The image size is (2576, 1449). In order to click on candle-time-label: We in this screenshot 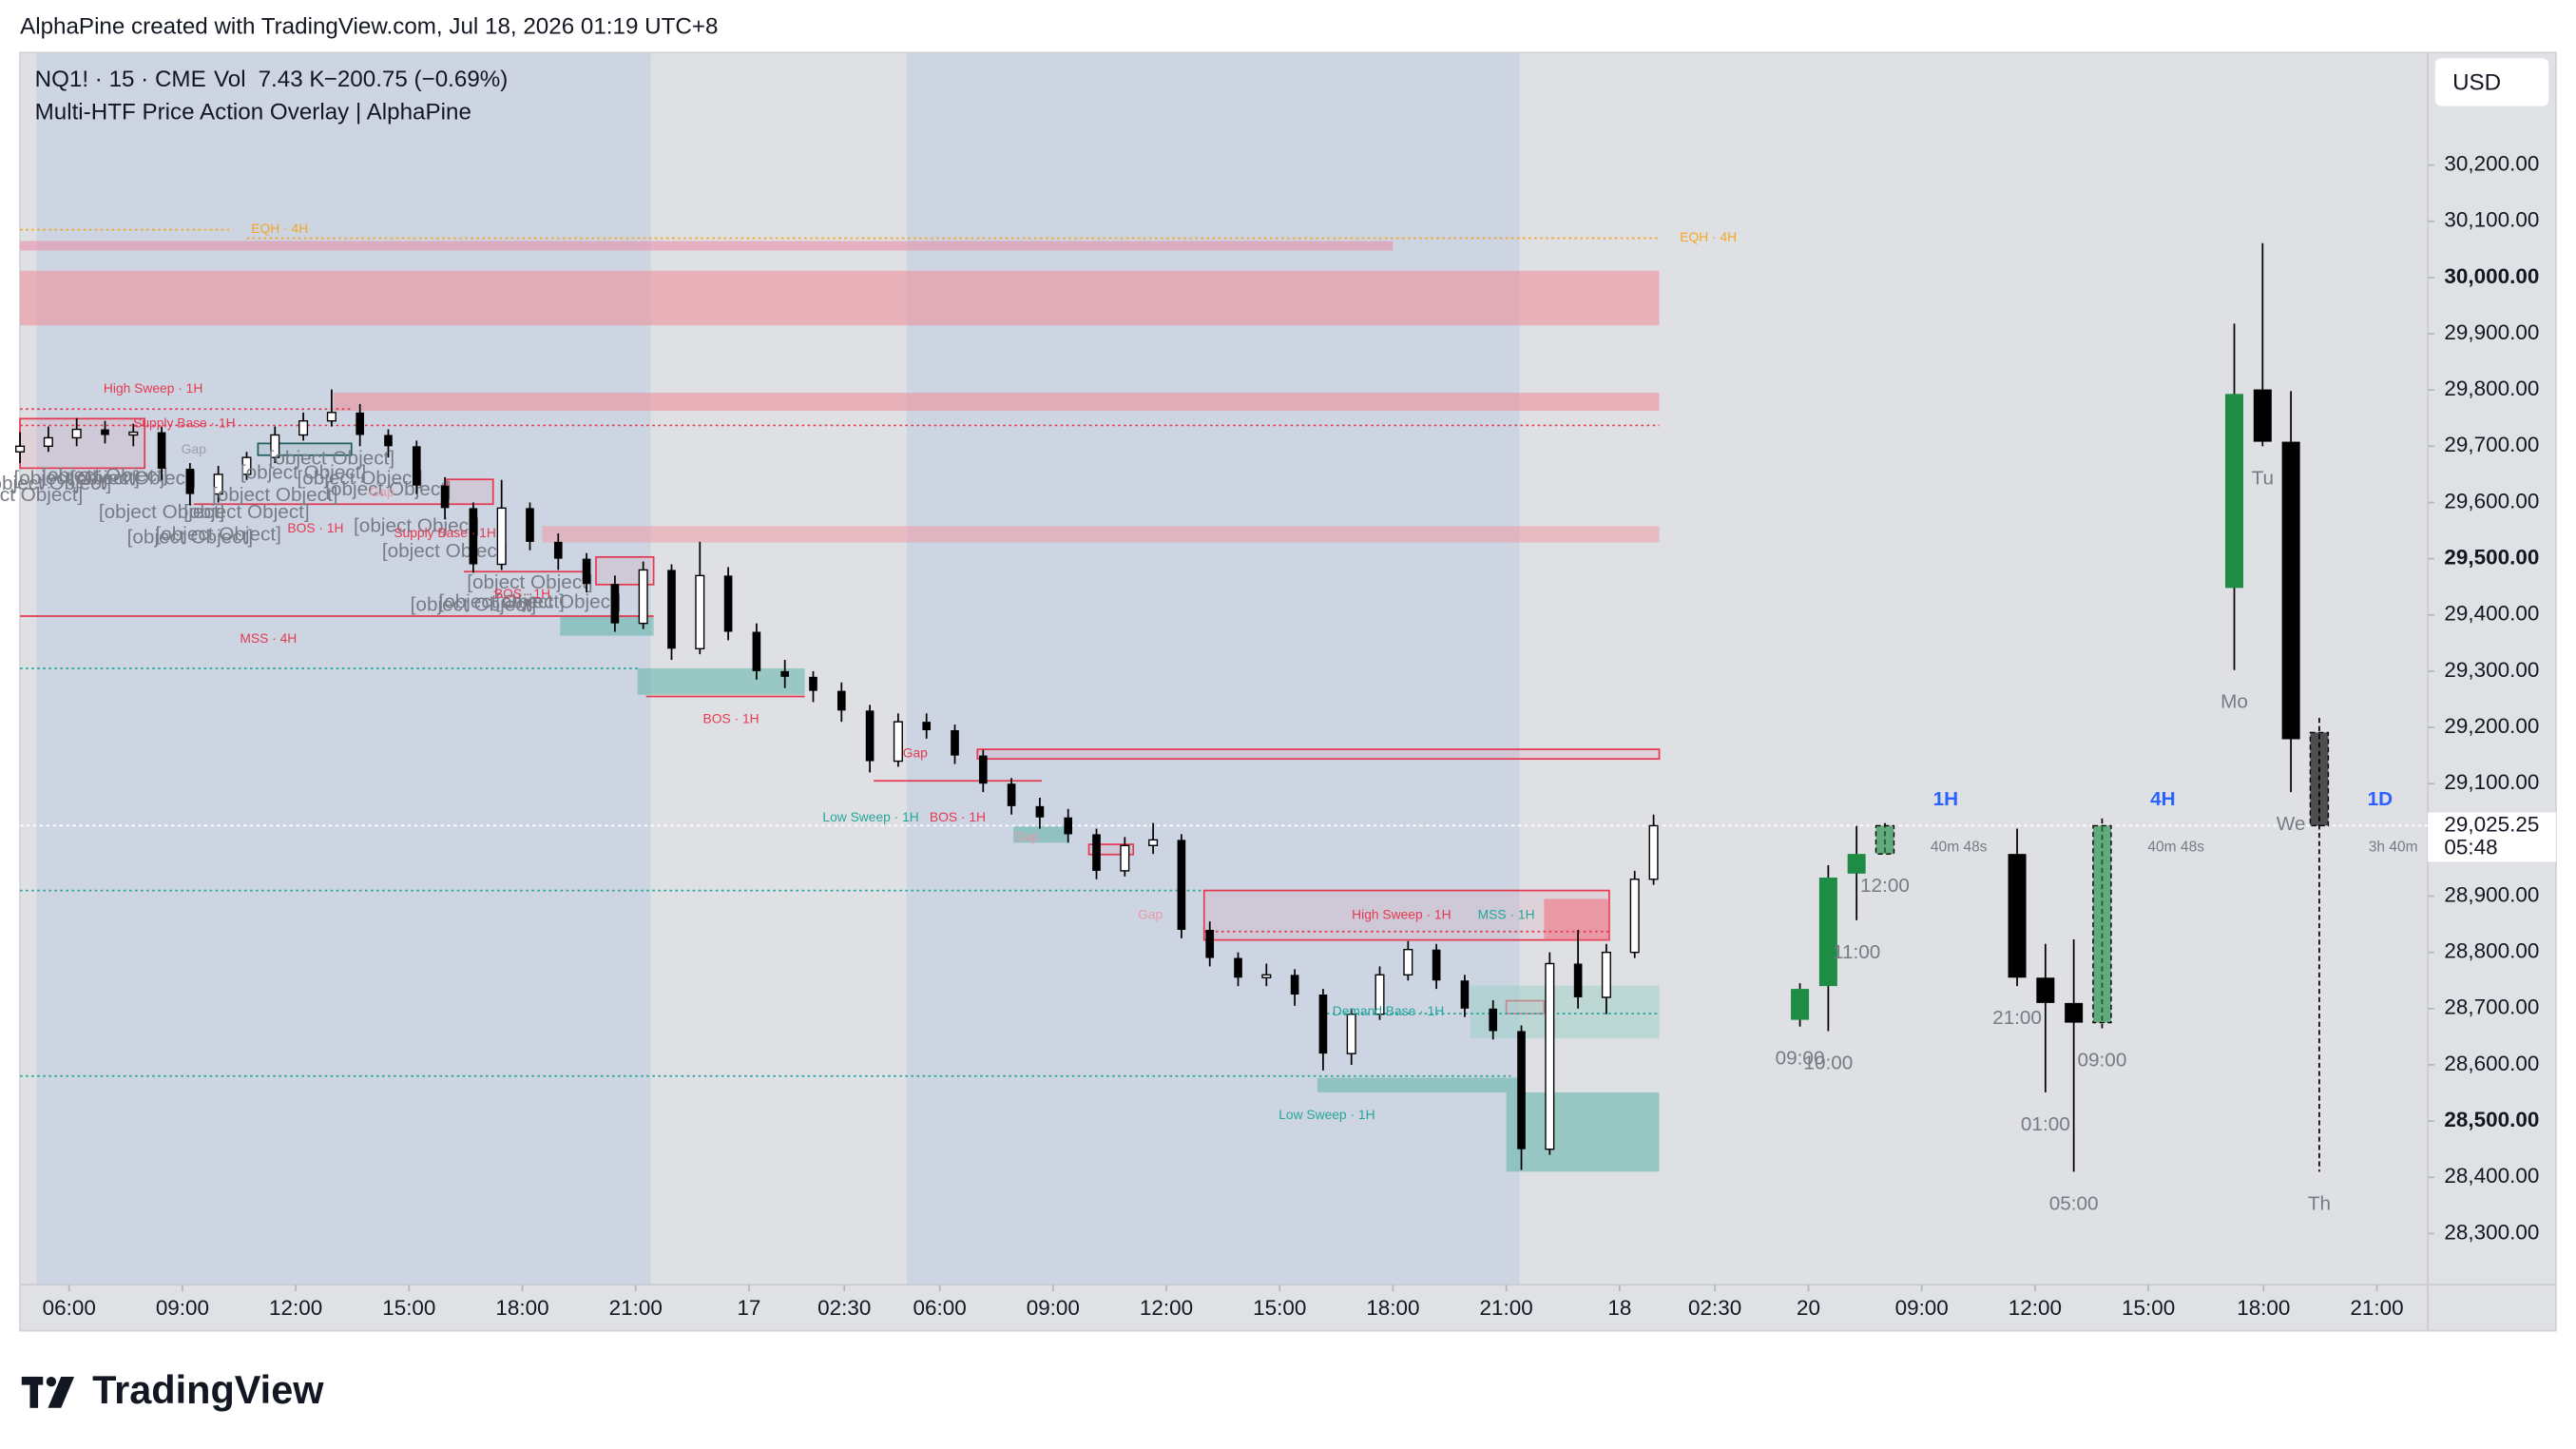, I will do `click(2292, 824)`.